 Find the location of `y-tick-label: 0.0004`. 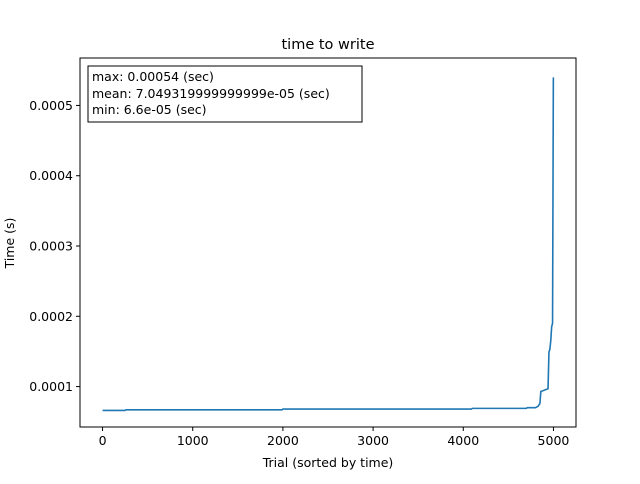

y-tick-label: 0.0004 is located at coordinates (51, 175).